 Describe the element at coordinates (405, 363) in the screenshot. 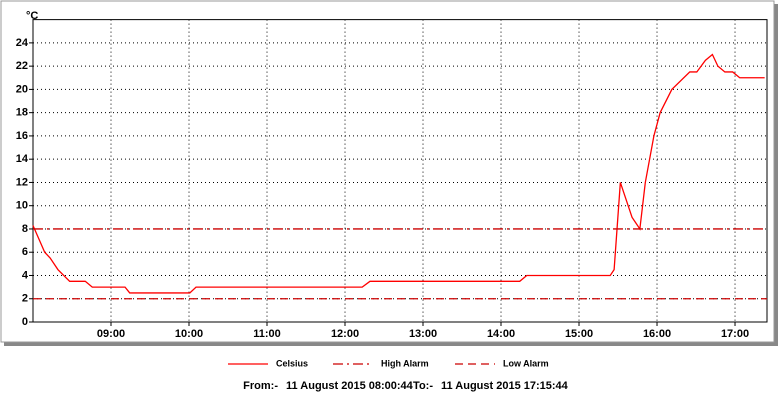

I see `legend-label: High Alarm` at that location.